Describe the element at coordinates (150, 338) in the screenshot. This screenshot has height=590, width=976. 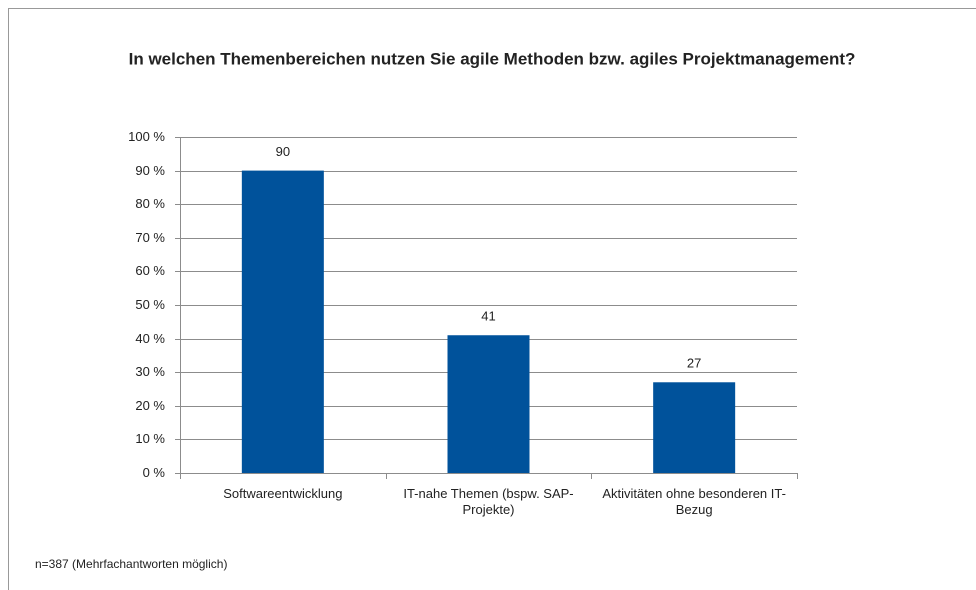
I see `y-tick-label: 40 %` at that location.